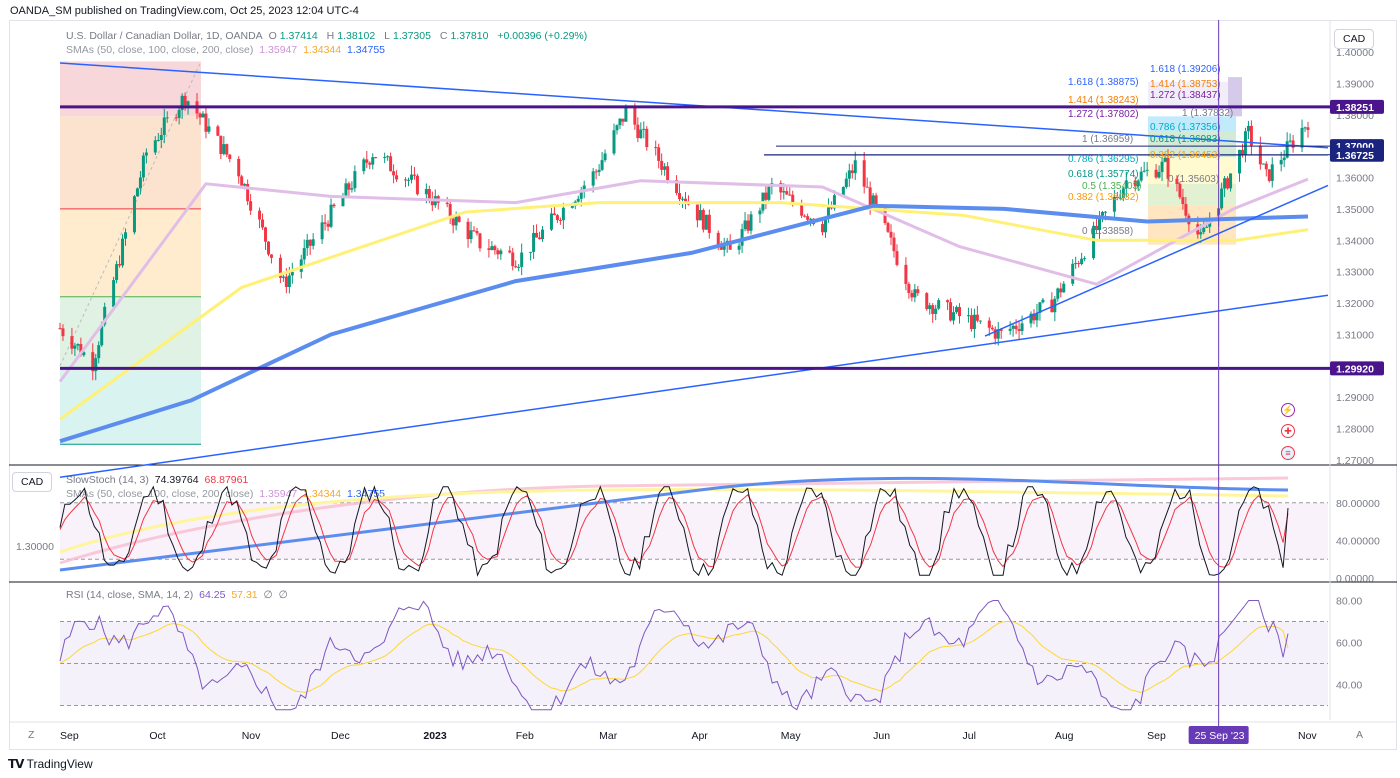 Image resolution: width=1400 pixels, height=778 pixels. What do you see at coordinates (160, 50) in the screenshot?
I see `sma-label: SMAs (50, close, 100, close, 200, close)` at bounding box center [160, 50].